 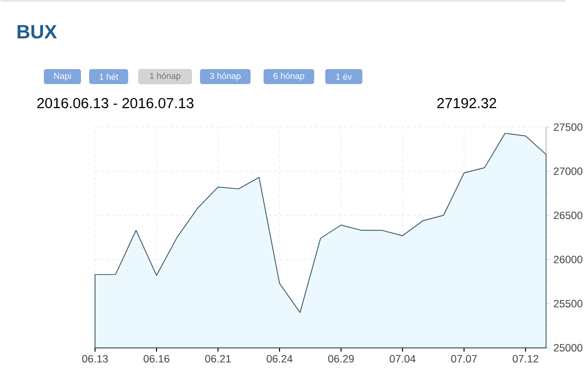 I want to click on x-tick-label: 06.16, so click(x=157, y=359).